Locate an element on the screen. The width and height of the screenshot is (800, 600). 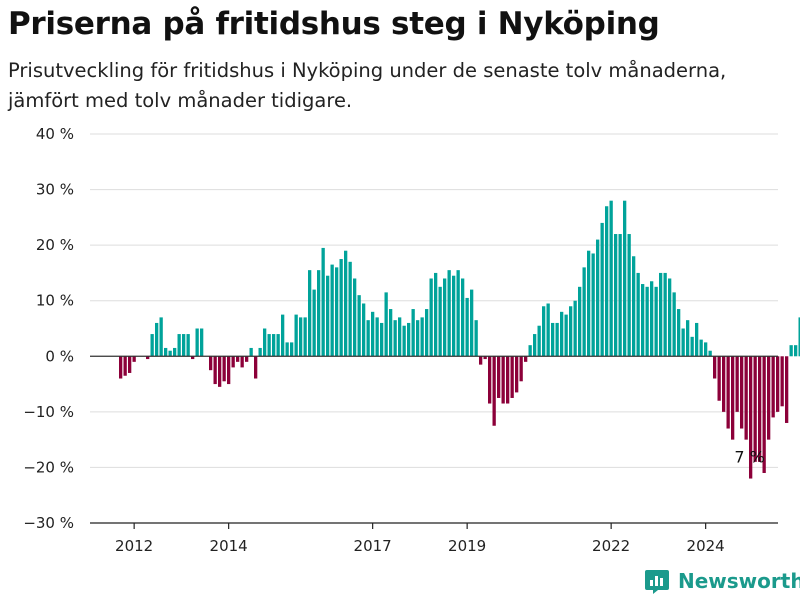
newsworthy-chart-logo-icon is located at coordinates (657, 582).